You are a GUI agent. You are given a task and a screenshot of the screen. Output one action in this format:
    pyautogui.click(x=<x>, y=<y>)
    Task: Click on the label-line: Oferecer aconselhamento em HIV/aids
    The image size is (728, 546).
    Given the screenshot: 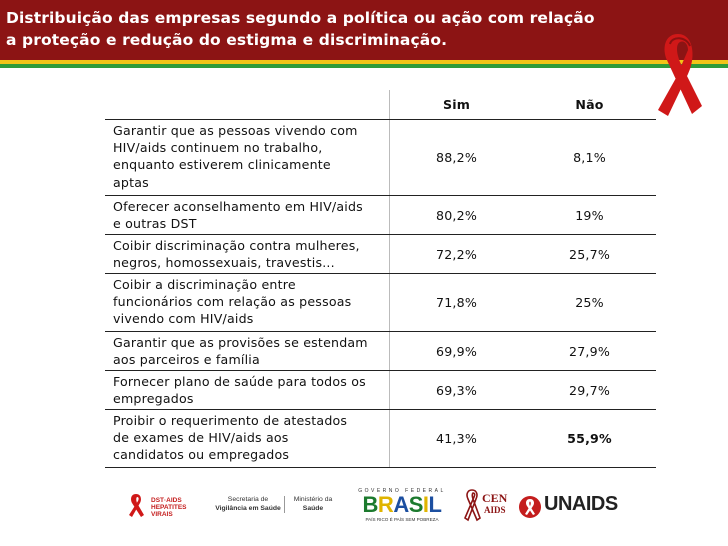 What is the action you would take?
    pyautogui.click(x=238, y=206)
    